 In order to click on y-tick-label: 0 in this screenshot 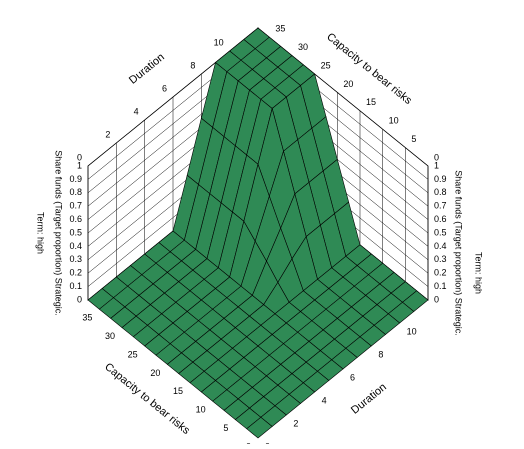, I will do `click(436, 157)`.